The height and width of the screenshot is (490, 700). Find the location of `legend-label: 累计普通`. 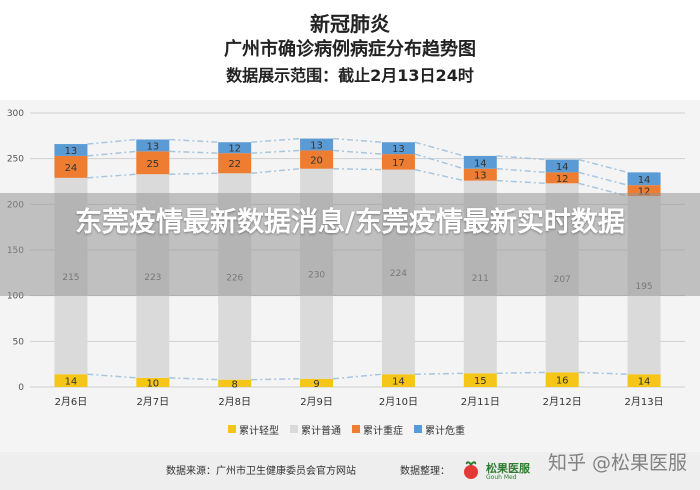

legend-label: 累计普通 is located at coordinates (321, 431).